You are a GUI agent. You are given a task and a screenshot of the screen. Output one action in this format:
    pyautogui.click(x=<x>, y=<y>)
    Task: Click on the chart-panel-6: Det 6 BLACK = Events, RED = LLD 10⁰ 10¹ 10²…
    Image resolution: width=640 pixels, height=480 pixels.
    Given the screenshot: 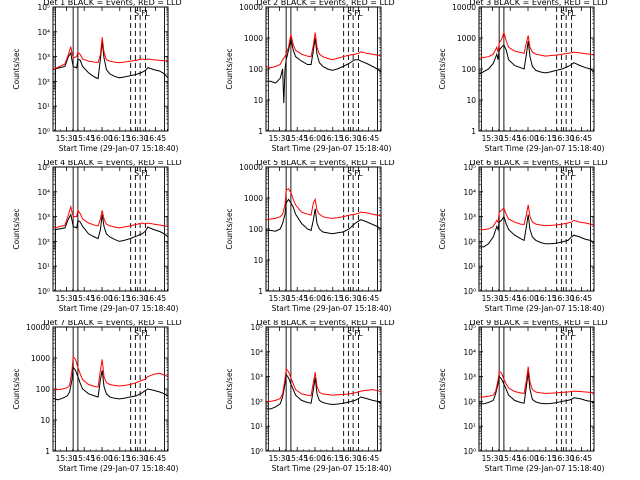 What is the action you would take?
    pyautogui.click(x=532, y=240)
    